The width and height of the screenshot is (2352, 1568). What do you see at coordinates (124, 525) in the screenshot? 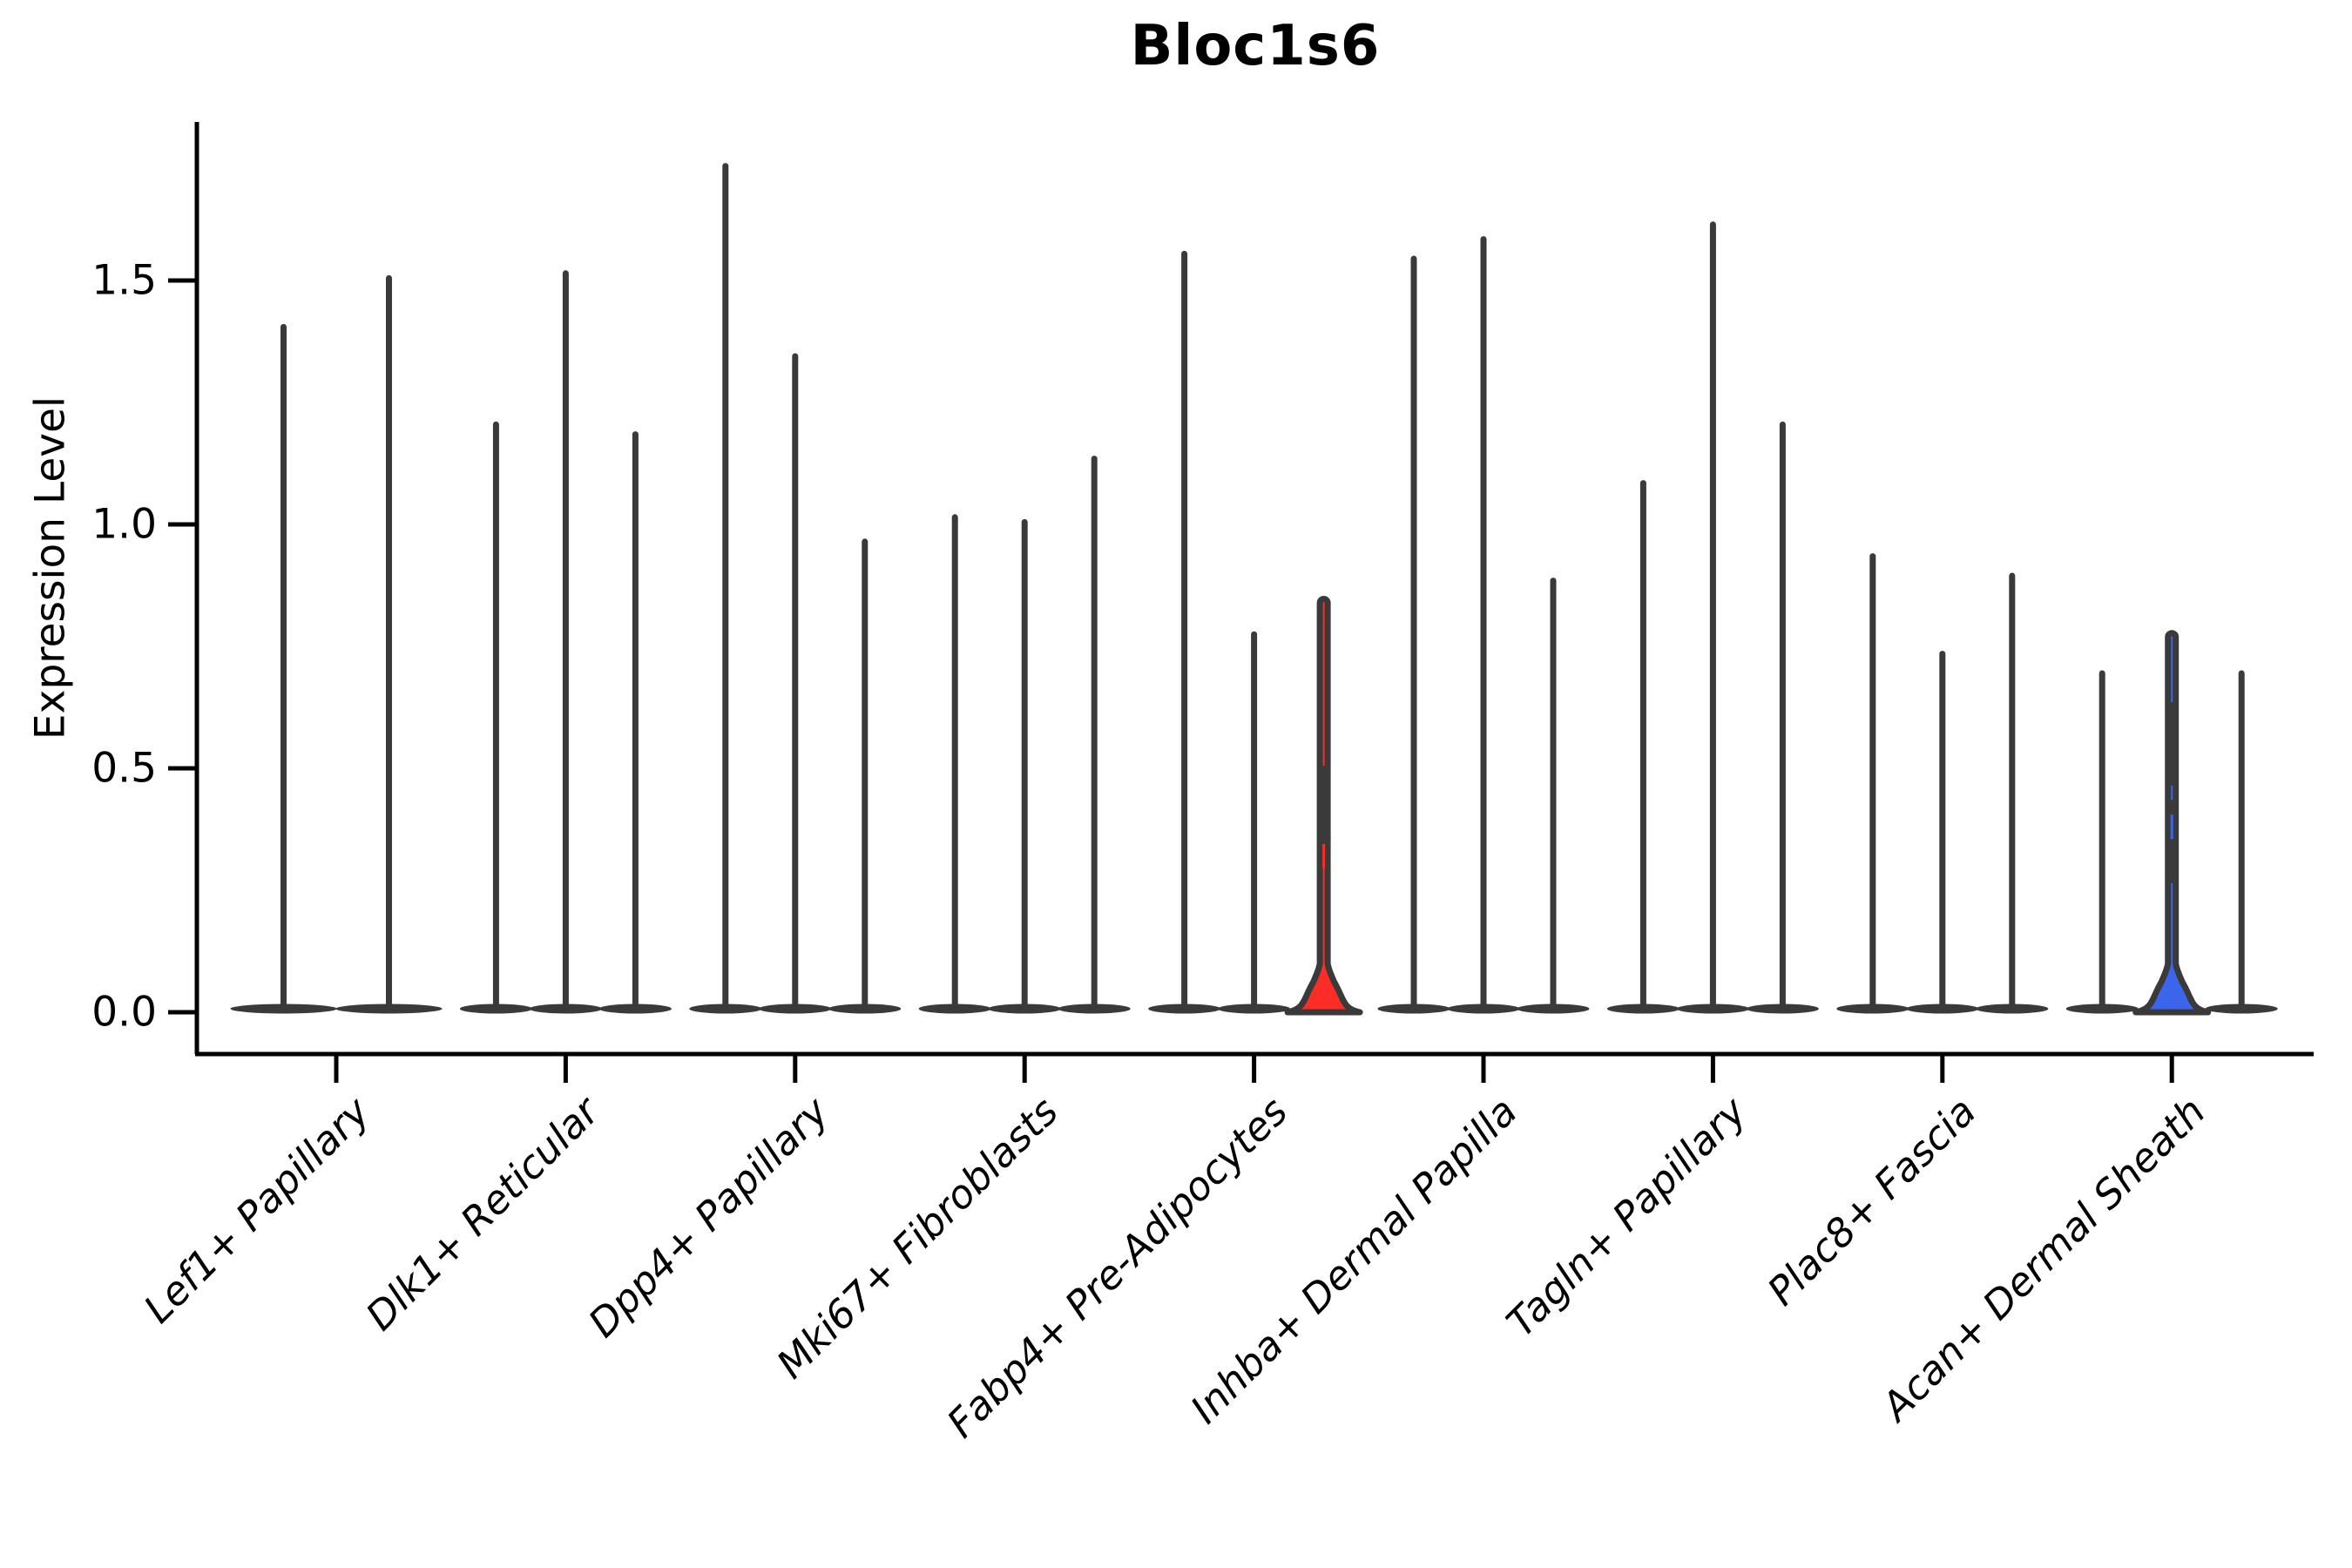
I see `y-tick-label: 1.0` at bounding box center [124, 525].